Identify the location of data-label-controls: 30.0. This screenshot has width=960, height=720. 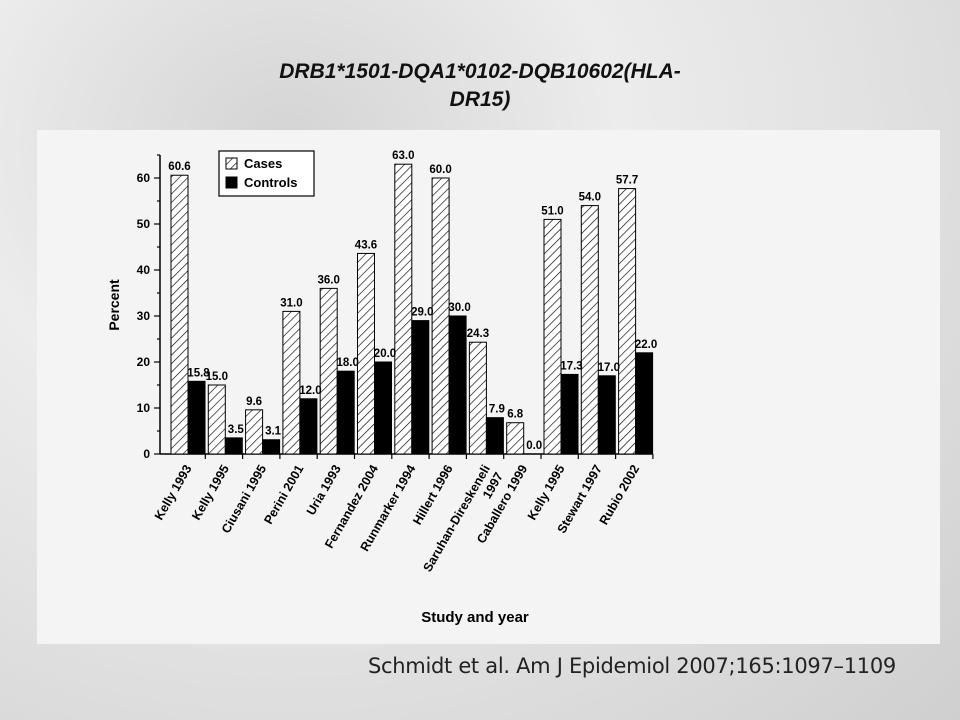
(459, 308).